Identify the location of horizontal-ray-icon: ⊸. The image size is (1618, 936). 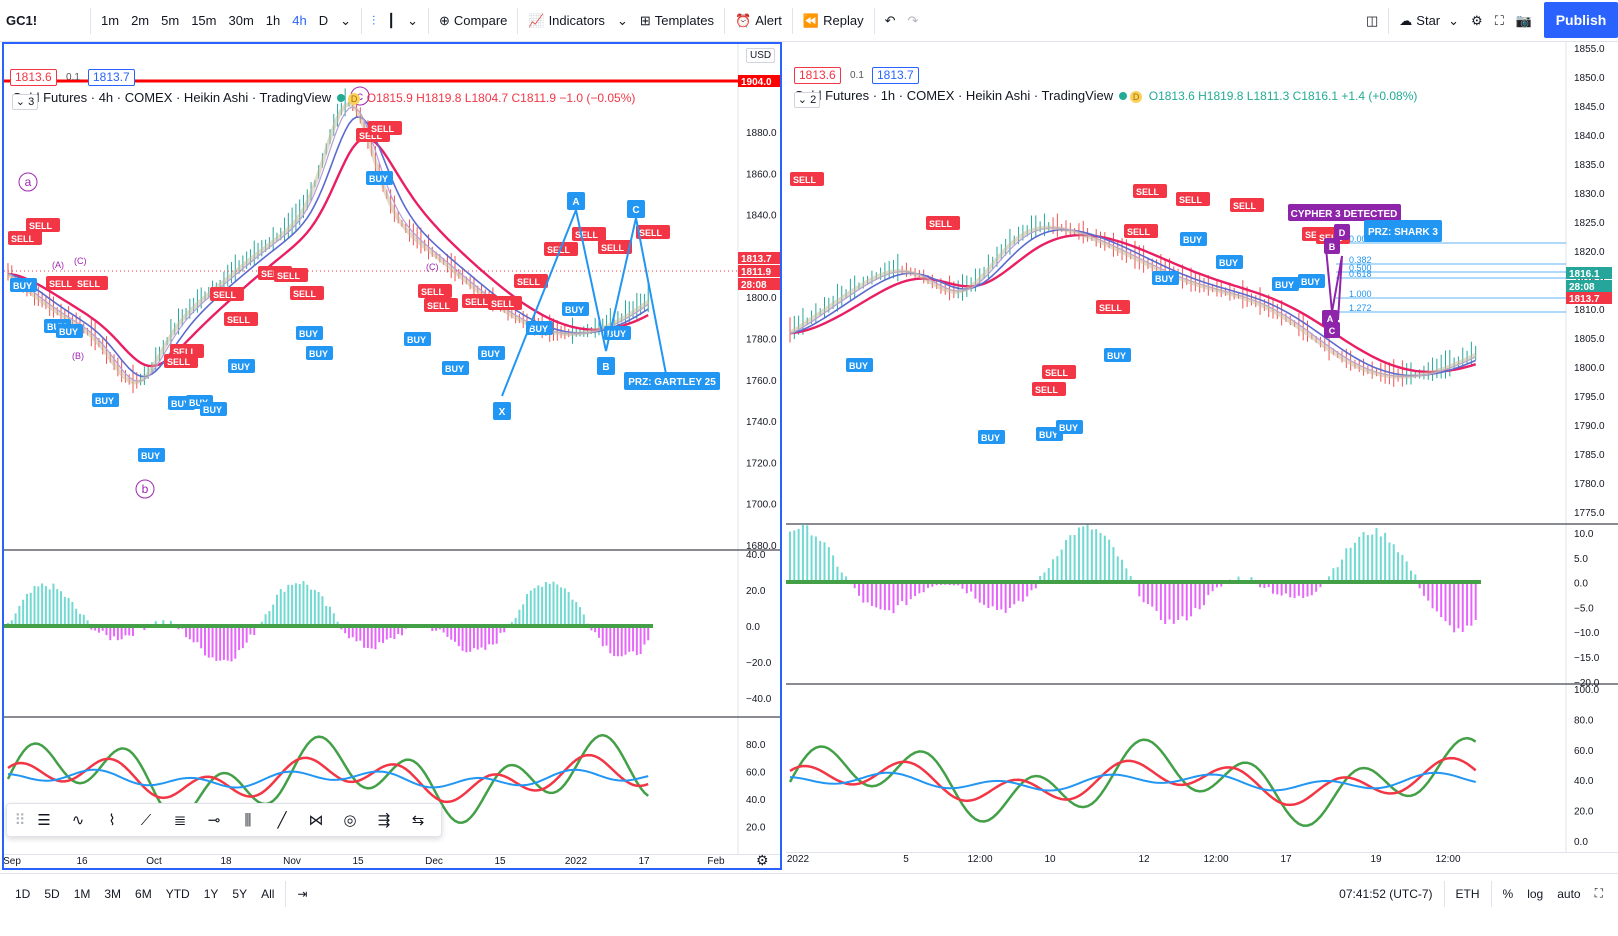
(214, 820).